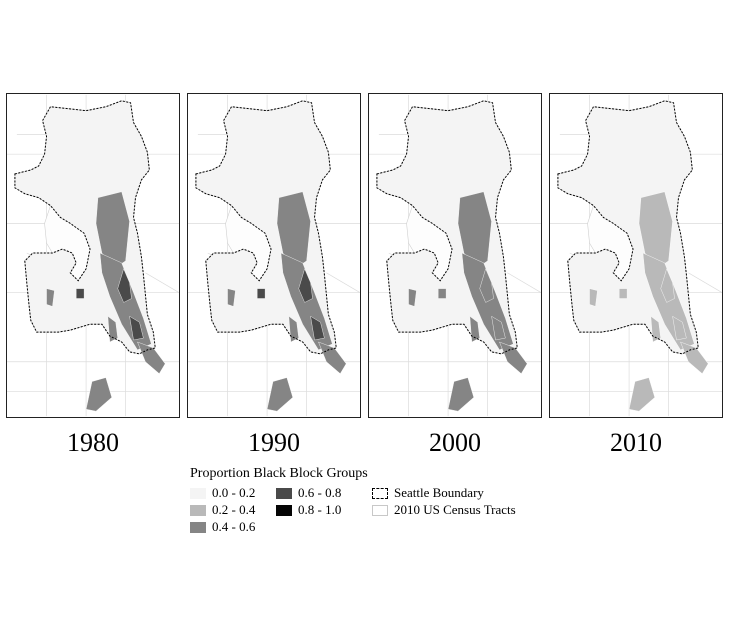  I want to click on legend-label-2: 0.4 - 0.6, so click(234, 526).